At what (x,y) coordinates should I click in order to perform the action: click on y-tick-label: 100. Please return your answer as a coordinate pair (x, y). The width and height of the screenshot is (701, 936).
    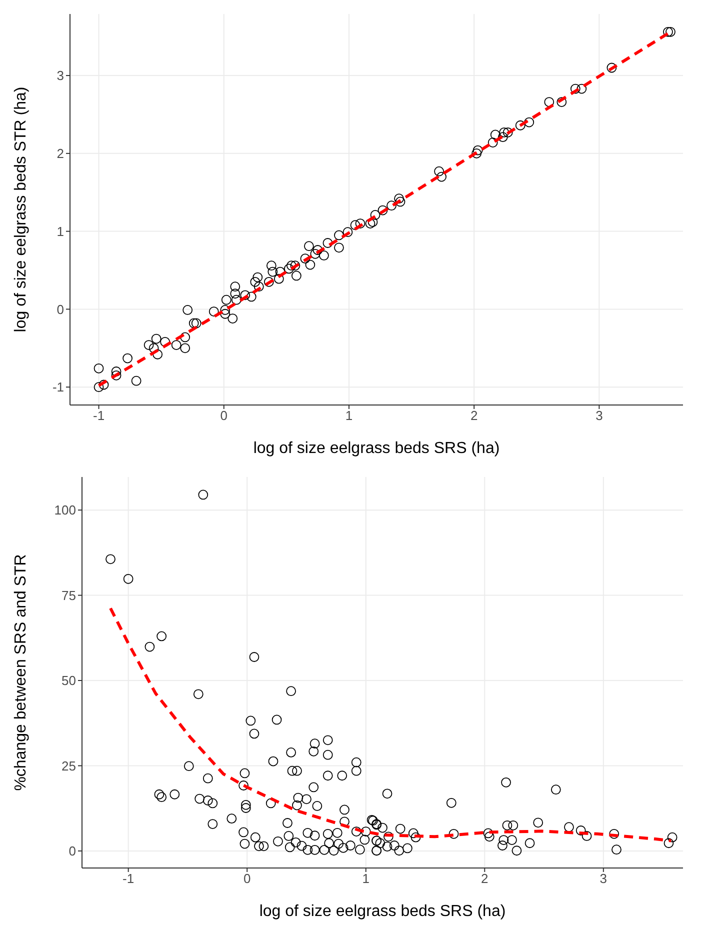
    Looking at the image, I should click on (65, 510).